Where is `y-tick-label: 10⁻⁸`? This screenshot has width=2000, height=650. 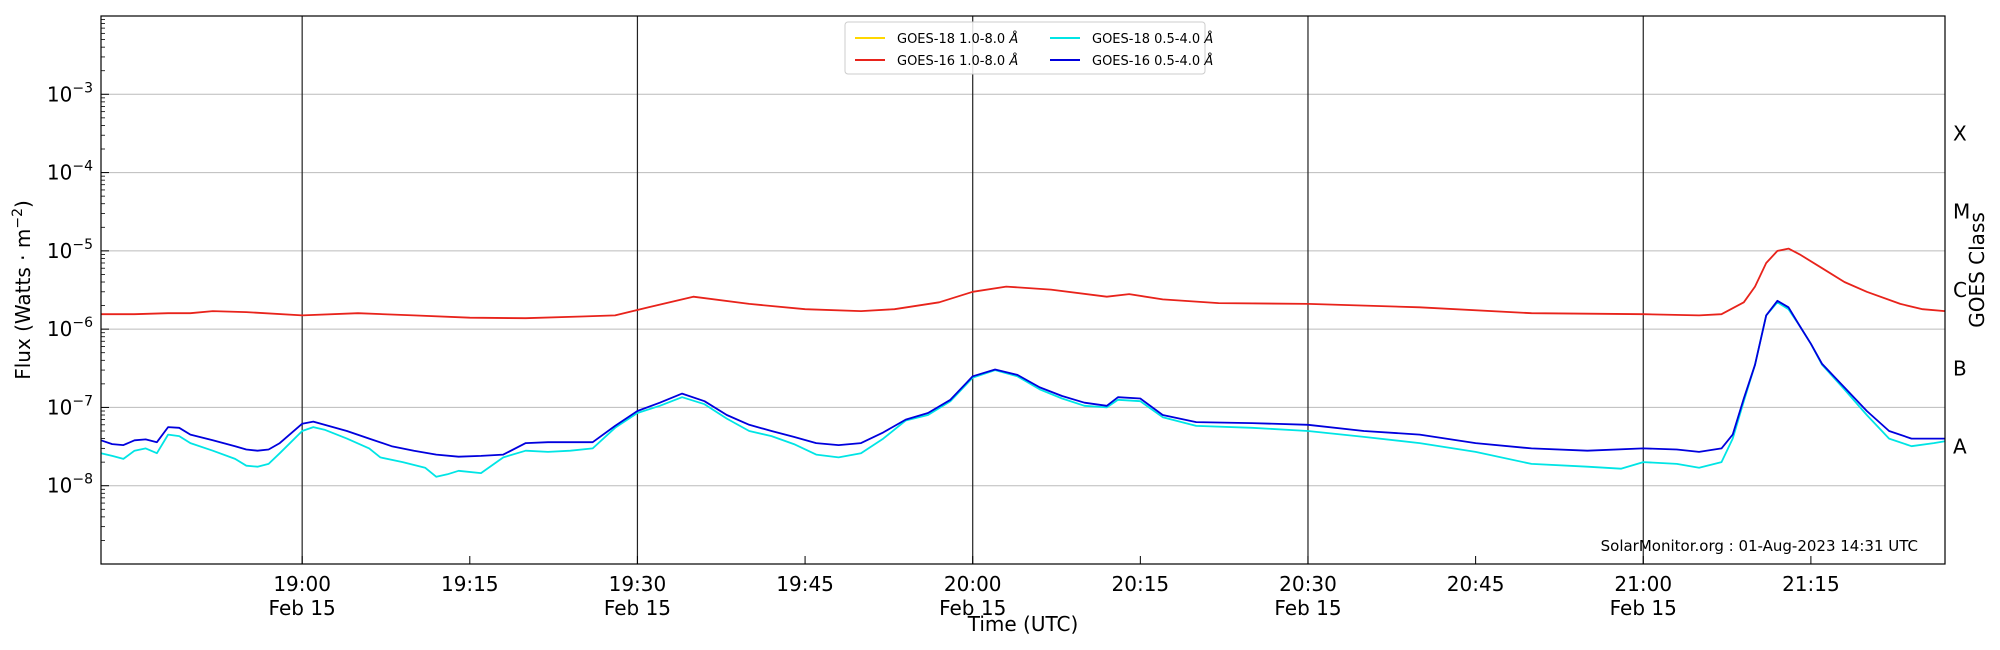
y-tick-label: 10⁻⁸ is located at coordinates (70, 485).